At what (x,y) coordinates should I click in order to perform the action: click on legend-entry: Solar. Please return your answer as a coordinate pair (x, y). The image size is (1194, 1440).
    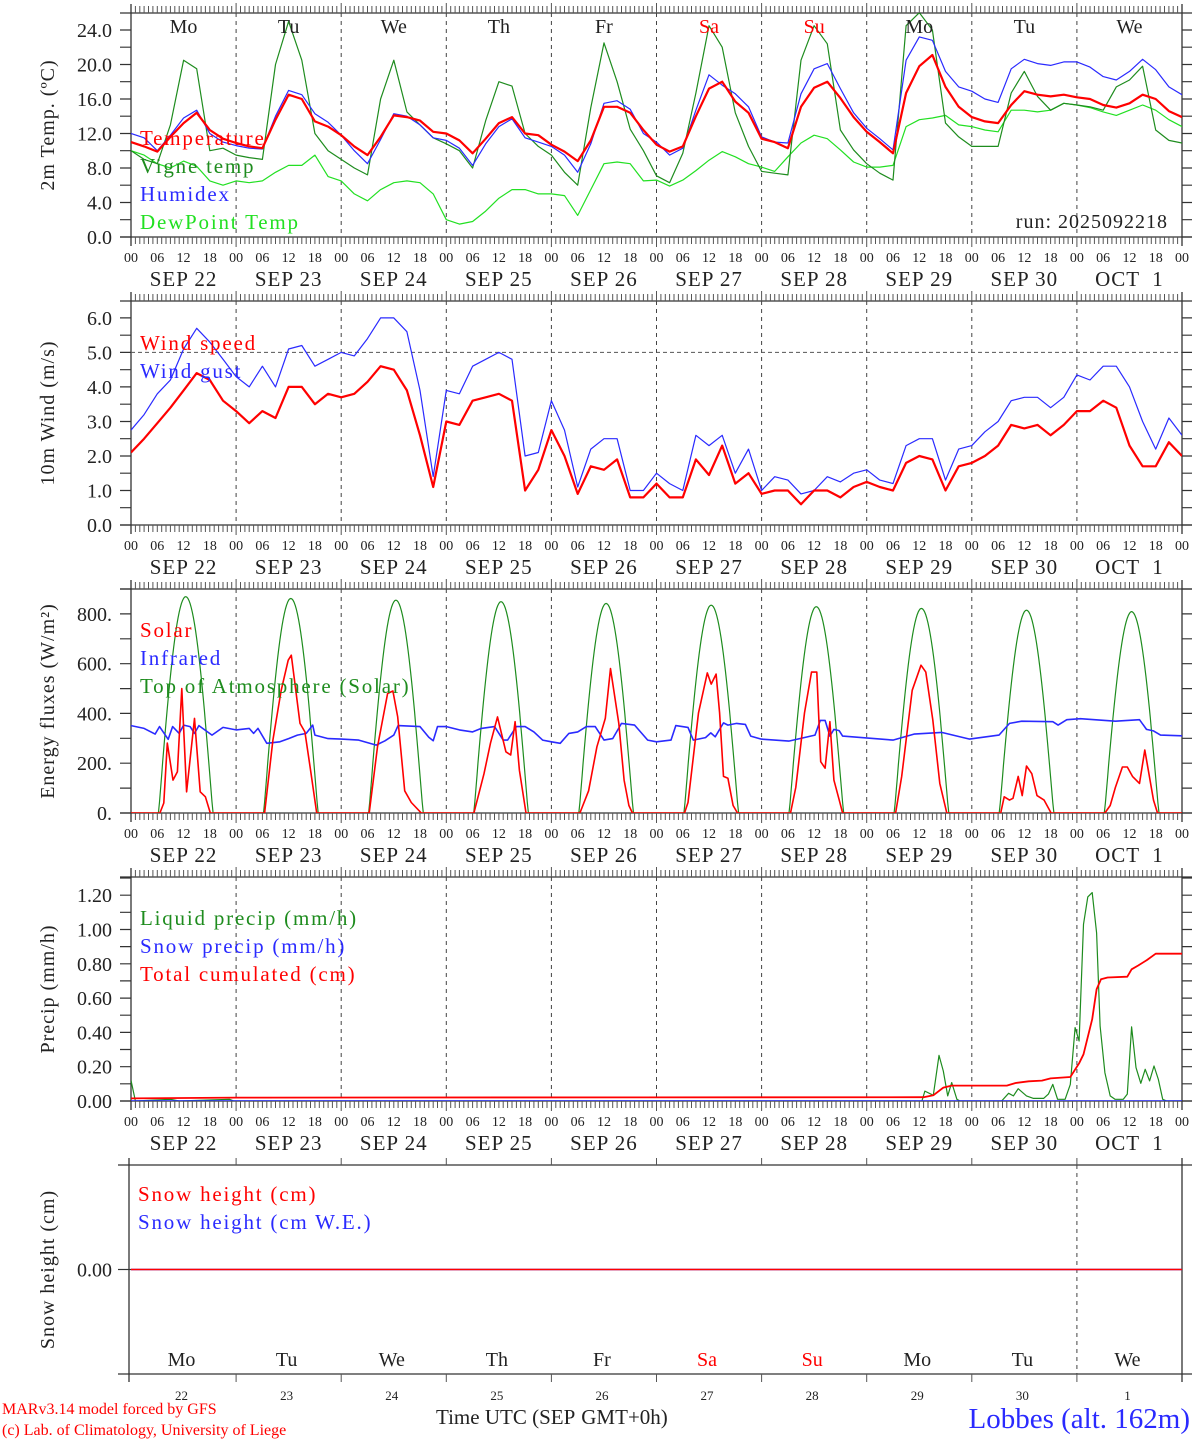
    Looking at the image, I should click on (166, 630).